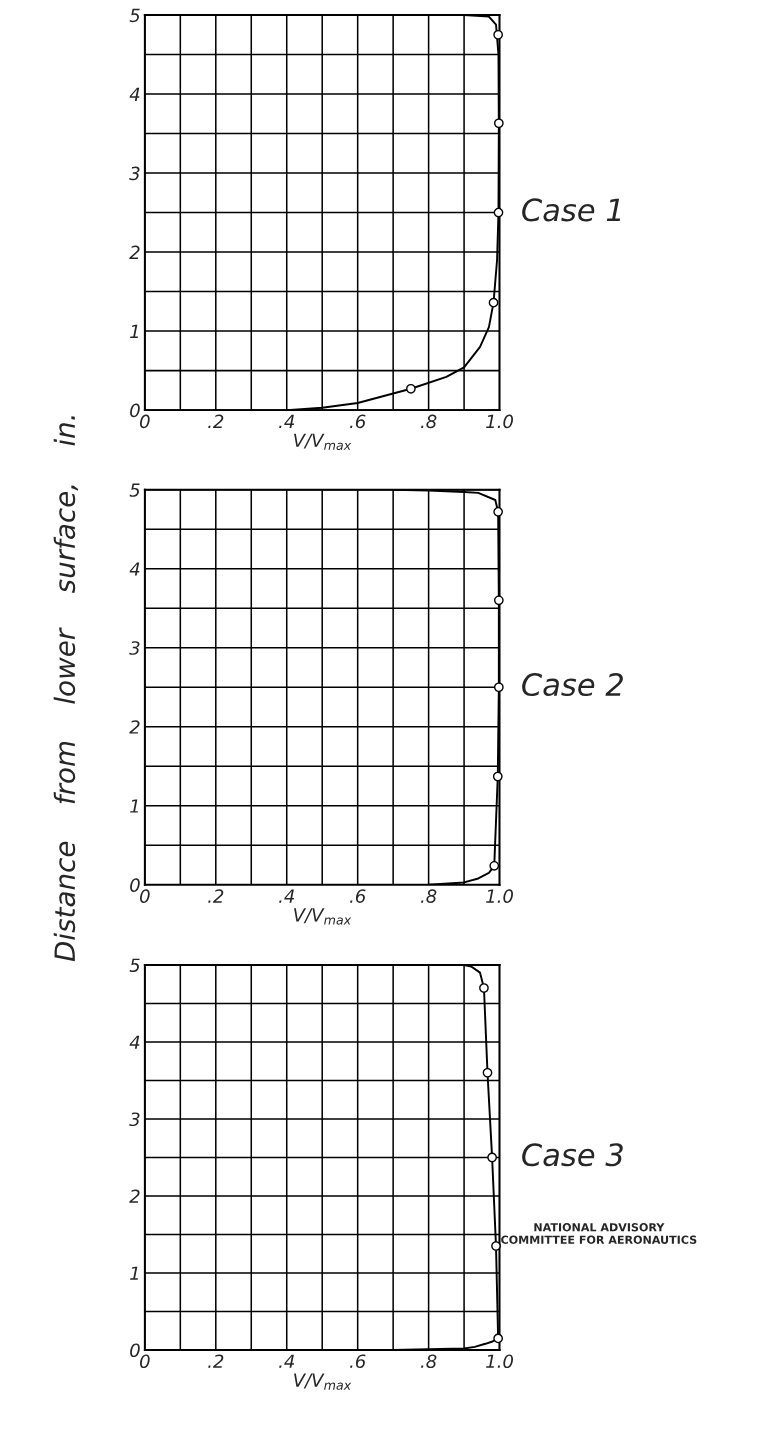  What do you see at coordinates (599, 1233) in the screenshot?
I see `text: NATIONAL ADVISORY COMMITTEE FOR AERONAUTICS` at bounding box center [599, 1233].